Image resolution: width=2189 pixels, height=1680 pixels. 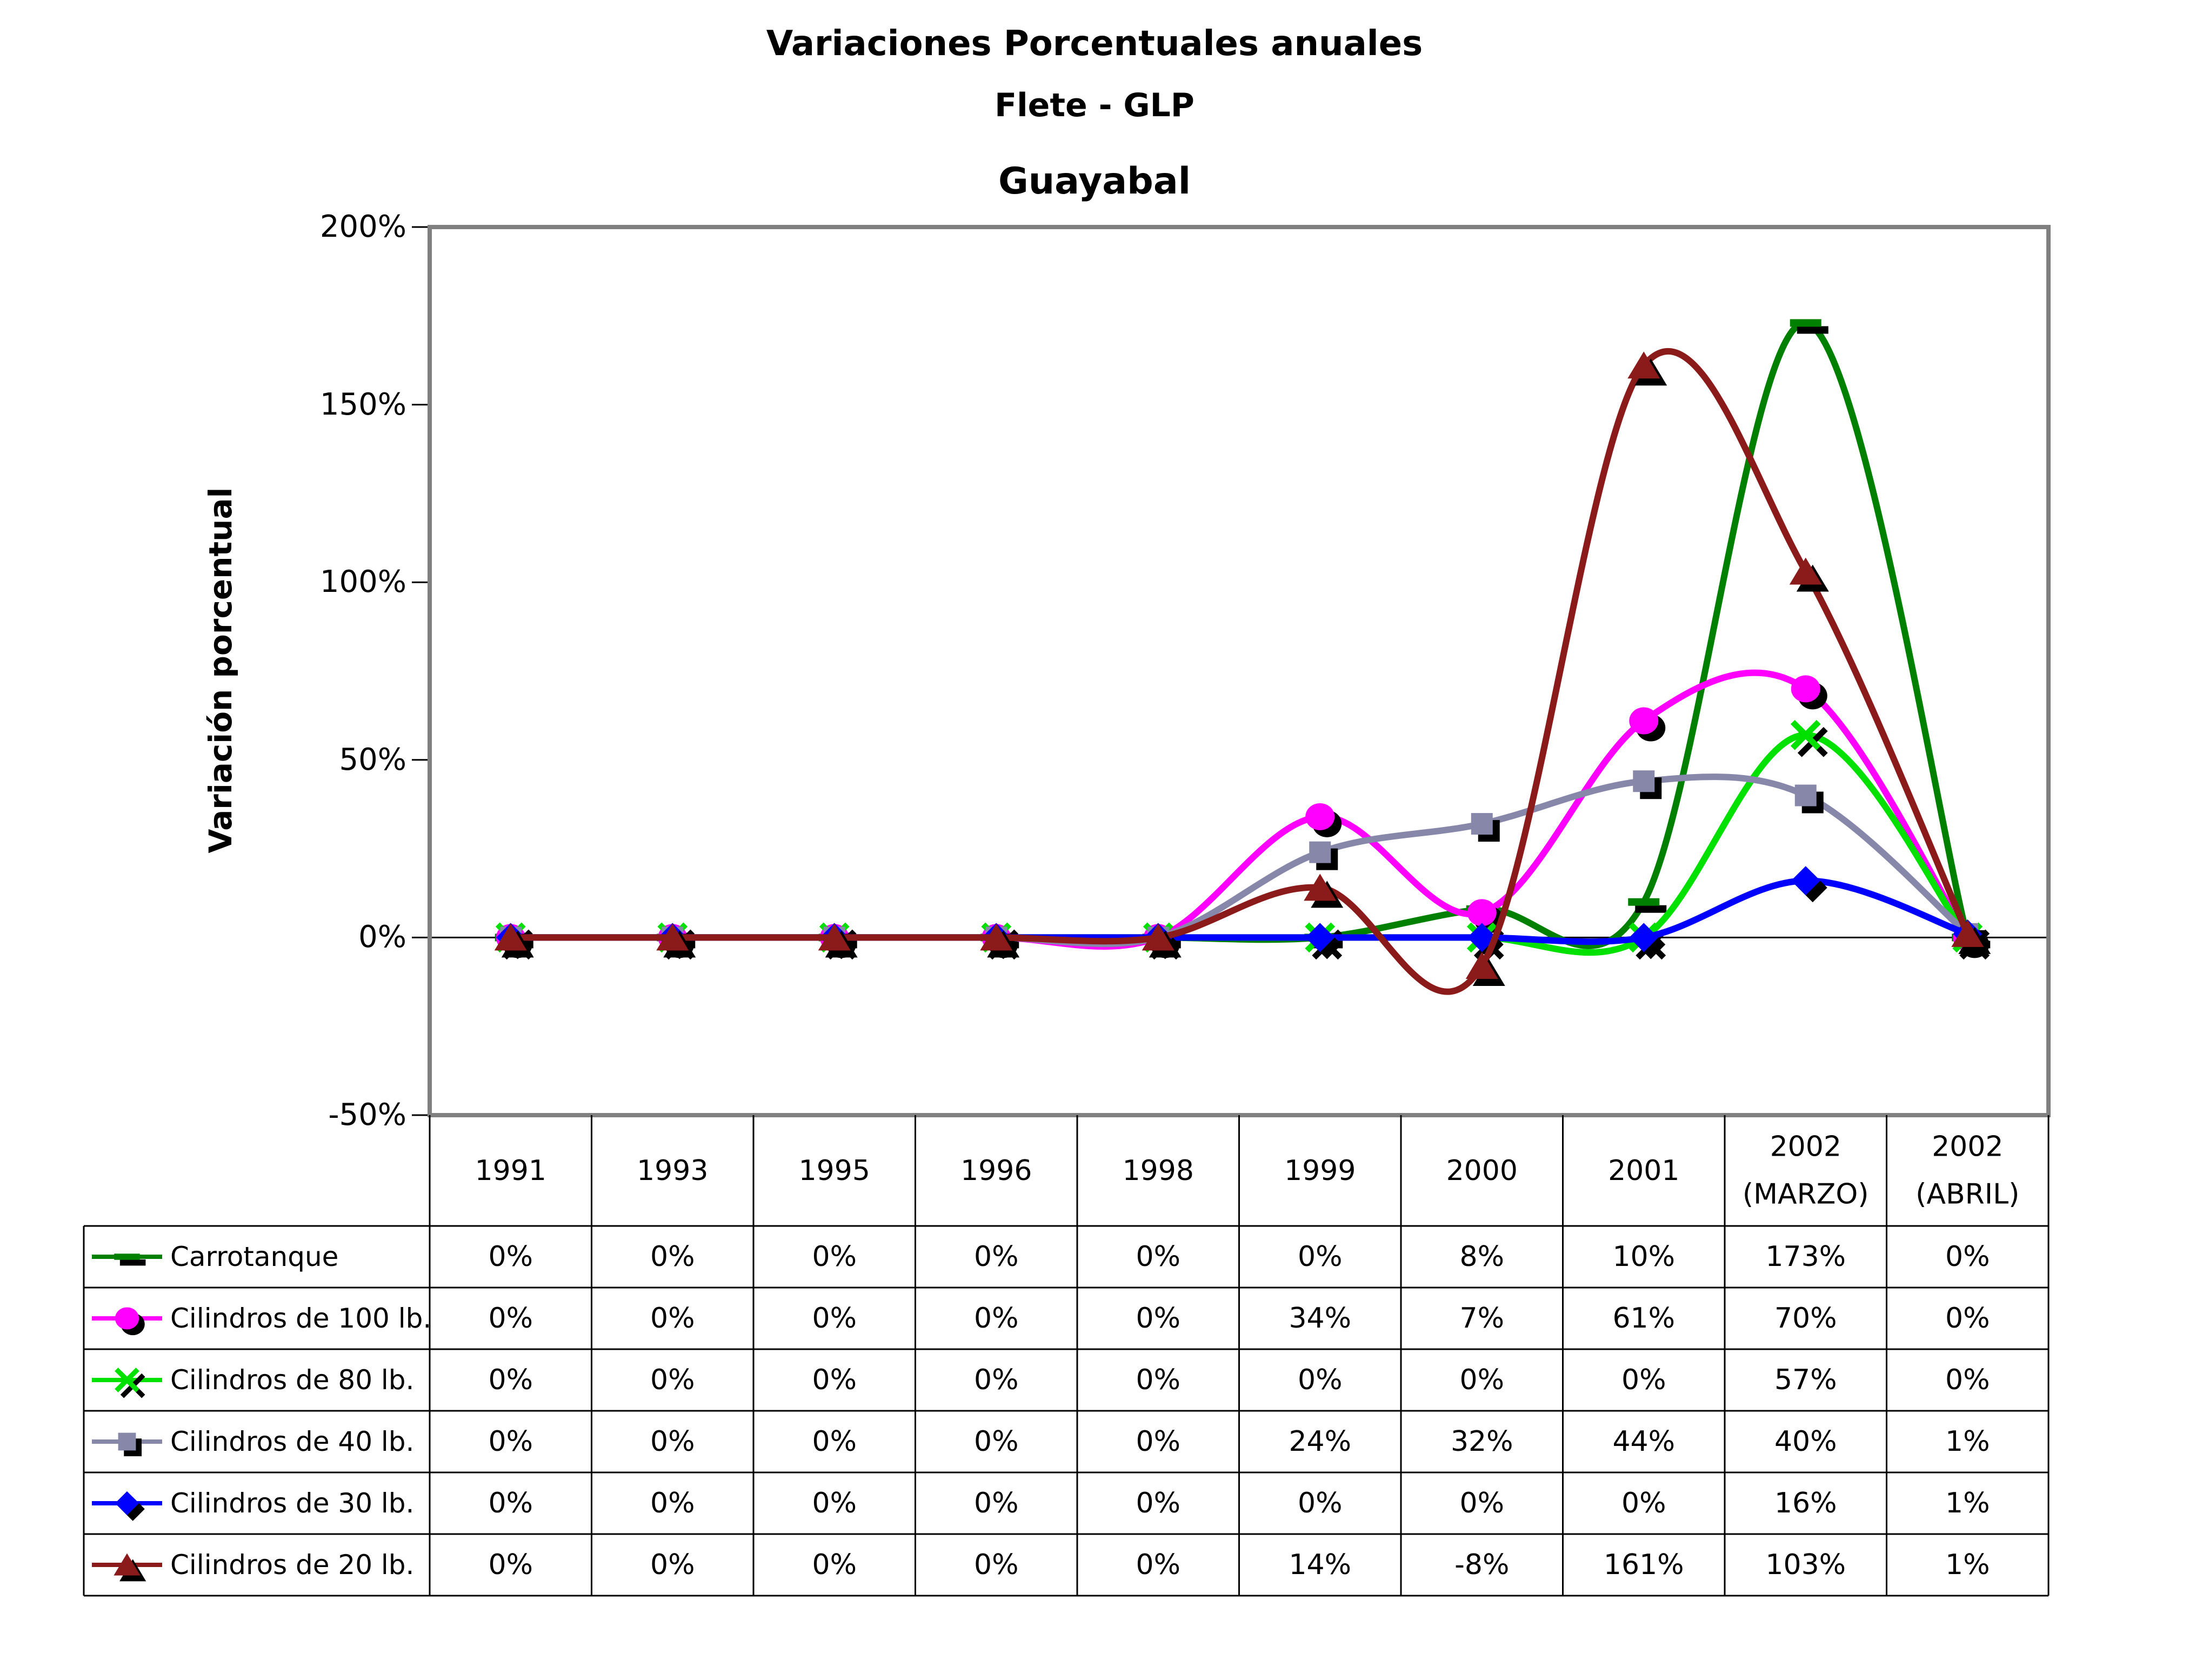 I want to click on y-tick-label: 200%, so click(x=363, y=227).